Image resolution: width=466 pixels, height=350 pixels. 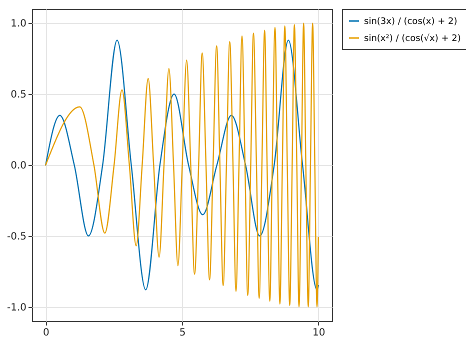 What do you see at coordinates (18, 24) in the screenshot?
I see `y-tick-label: 1.0` at bounding box center [18, 24].